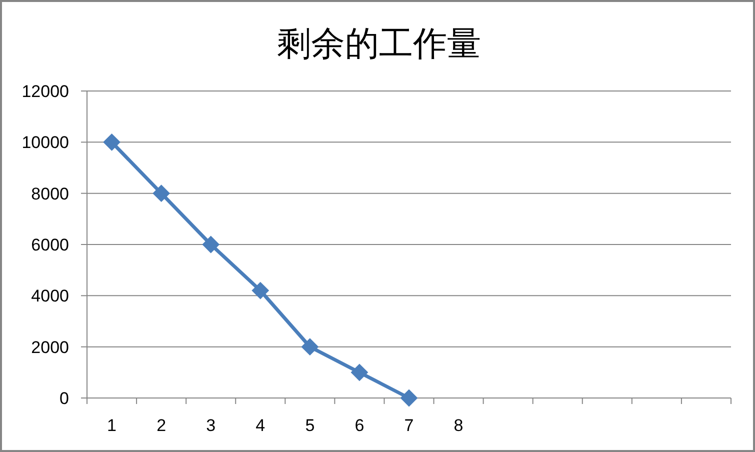 The height and width of the screenshot is (452, 755). Describe the element at coordinates (261, 425) in the screenshot. I see `x-tick-label: 4` at that location.